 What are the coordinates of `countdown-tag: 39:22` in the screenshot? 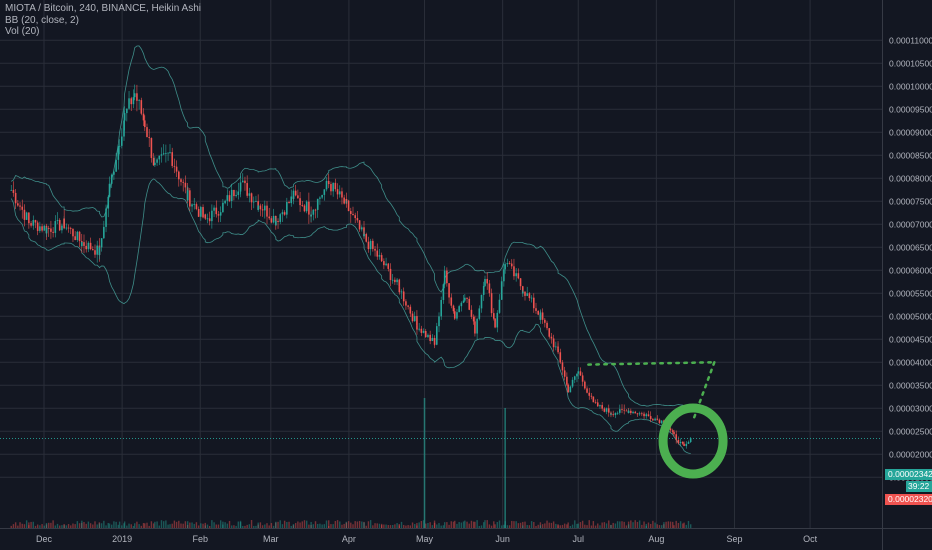 It's located at (919, 486).